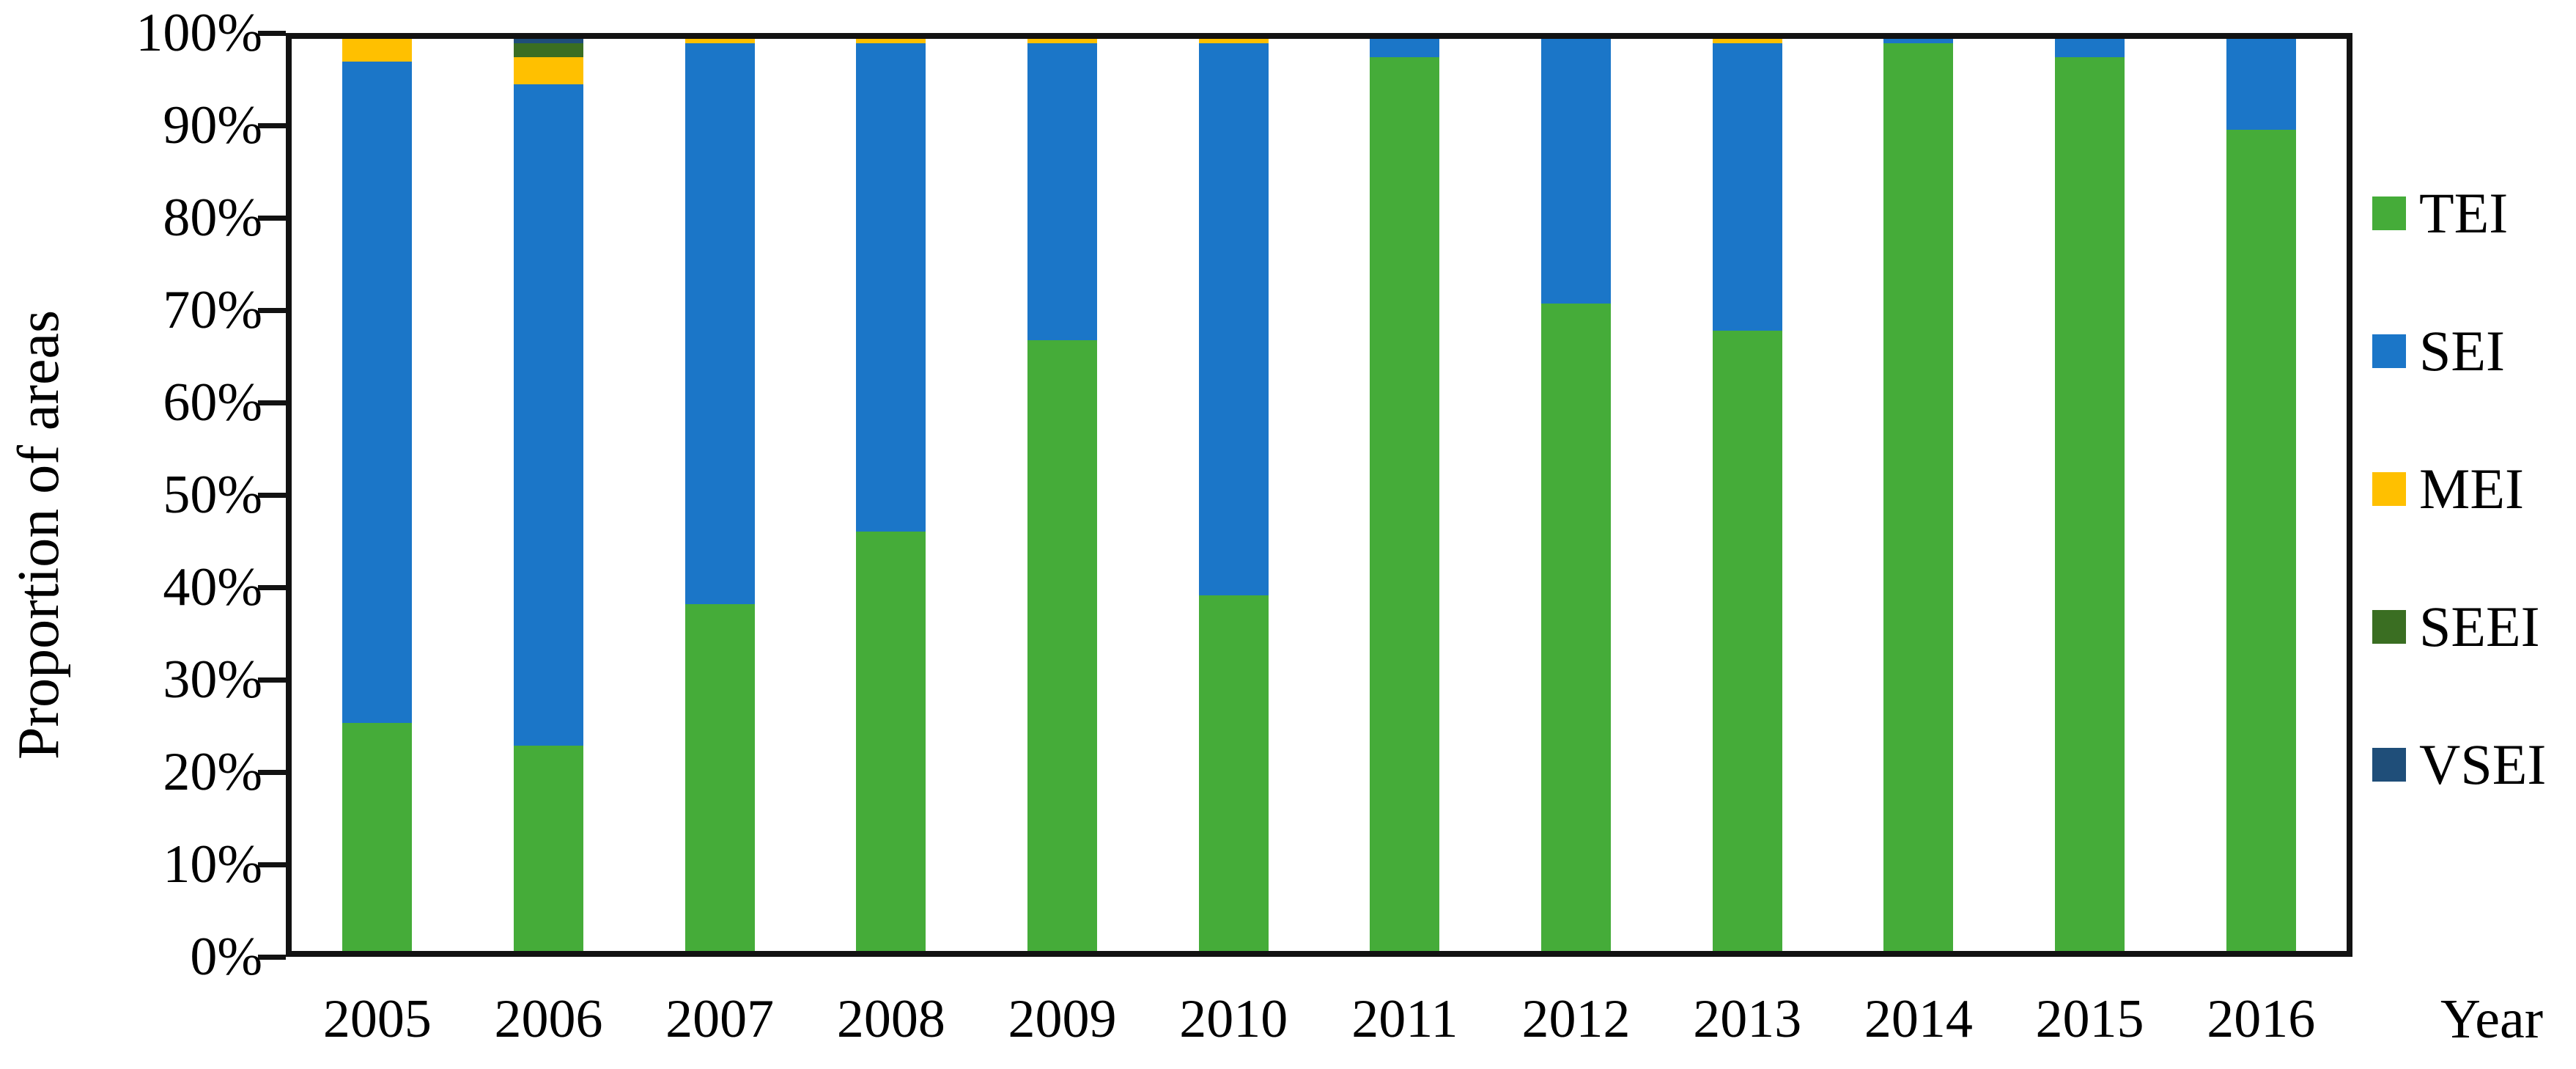 The height and width of the screenshot is (1069, 2576). Describe the element at coordinates (719, 41) in the screenshot. I see `bar-segment-mei-2007` at that location.